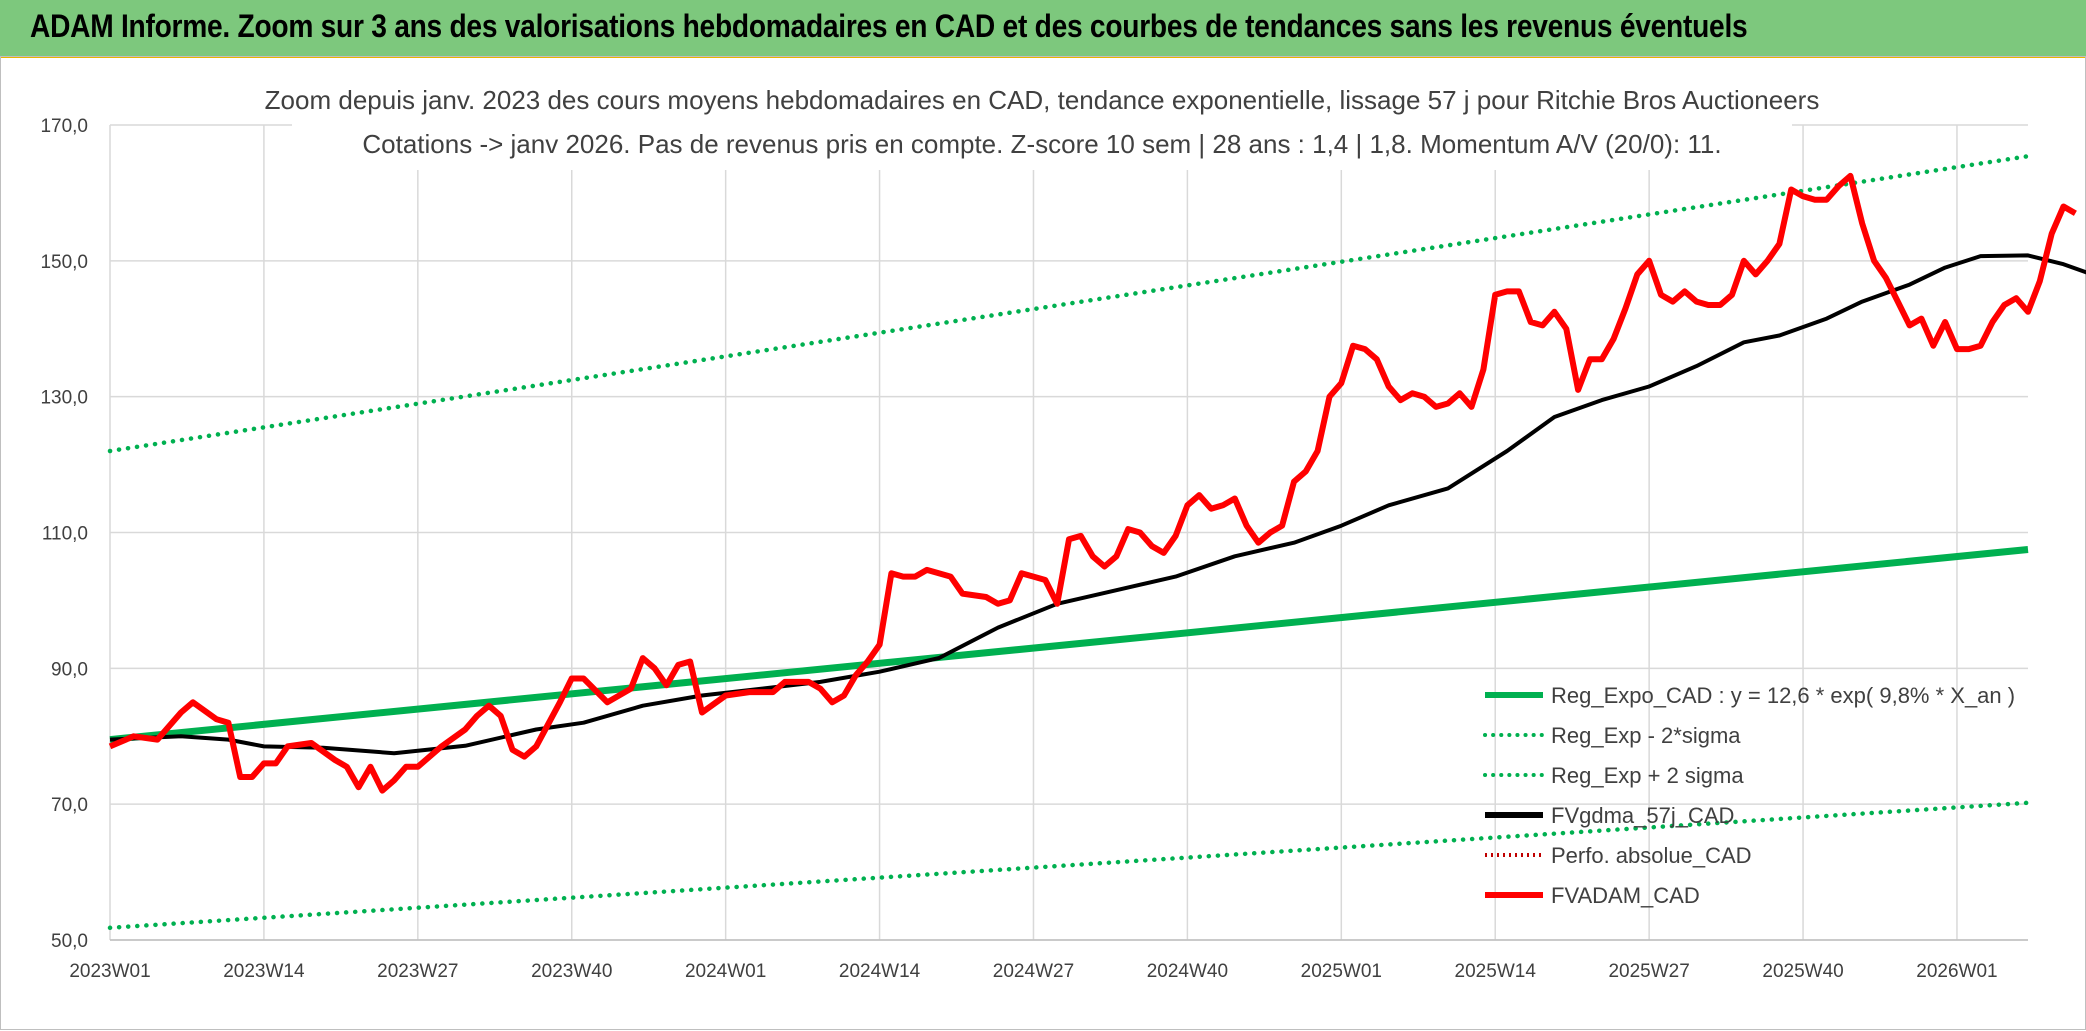 The image size is (2086, 1031). I want to click on lower-band-line, so click(1069, 865).